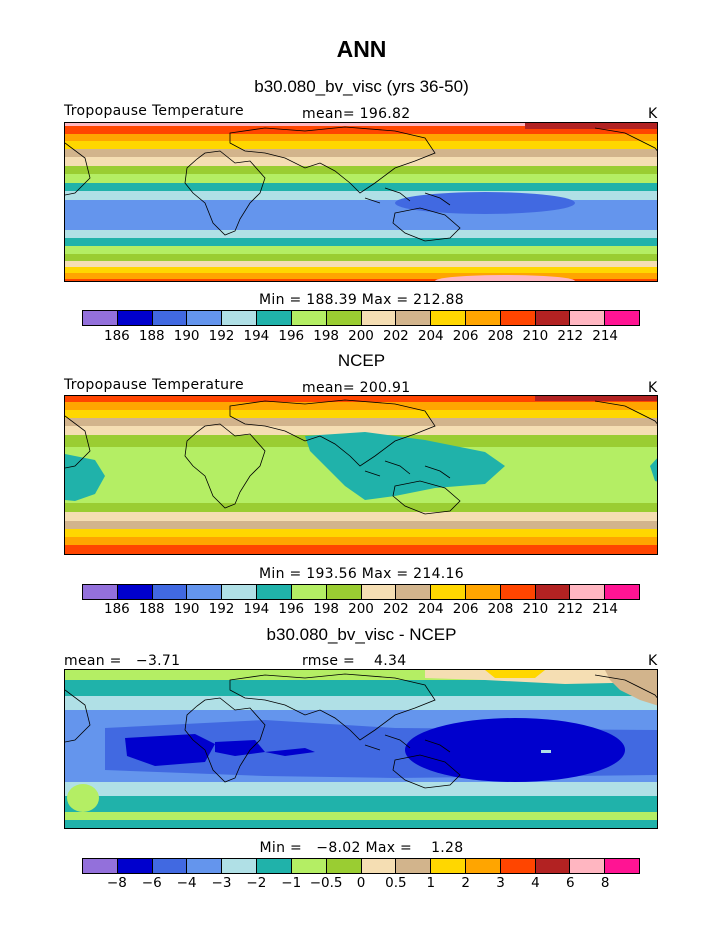 The image size is (723, 935). I want to click on p1-coast-eurasia, so click(332, 160).